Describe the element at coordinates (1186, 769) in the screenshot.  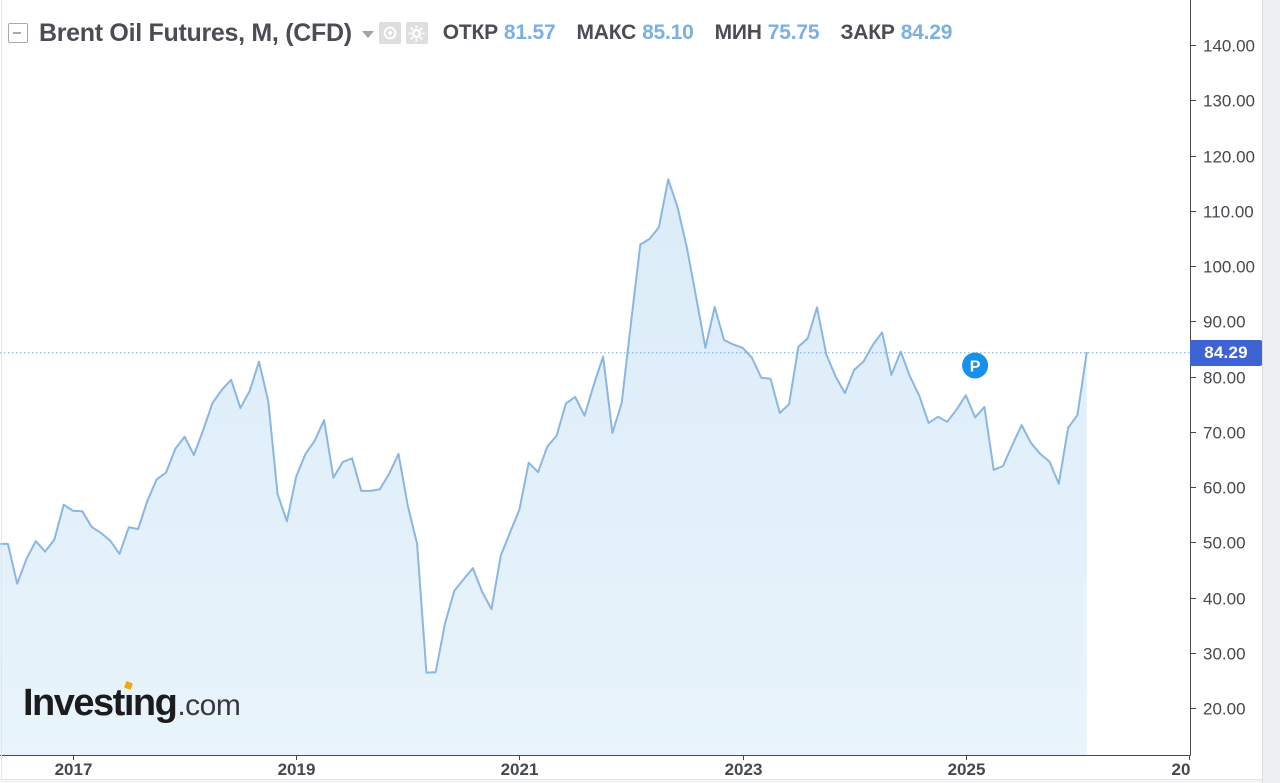
I see `time-tick-label: 202` at that location.